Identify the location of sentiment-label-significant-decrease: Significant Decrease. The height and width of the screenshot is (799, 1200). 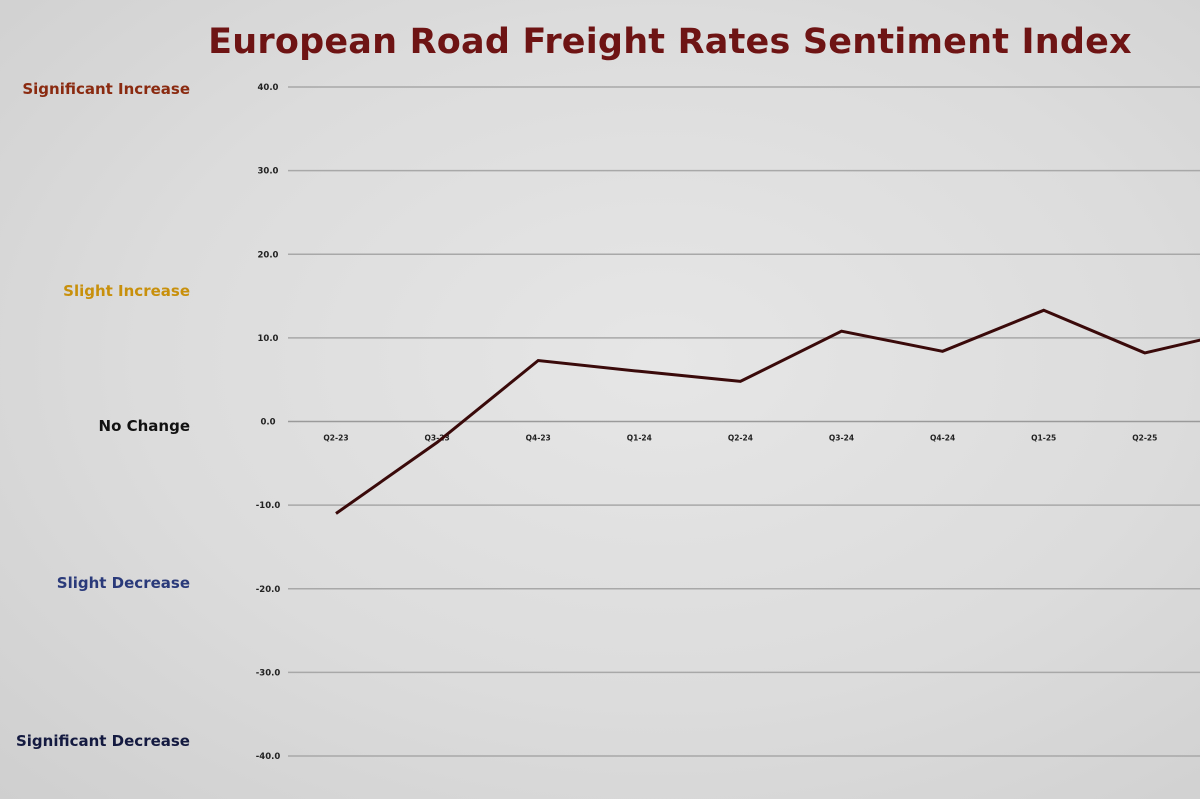
(102, 741).